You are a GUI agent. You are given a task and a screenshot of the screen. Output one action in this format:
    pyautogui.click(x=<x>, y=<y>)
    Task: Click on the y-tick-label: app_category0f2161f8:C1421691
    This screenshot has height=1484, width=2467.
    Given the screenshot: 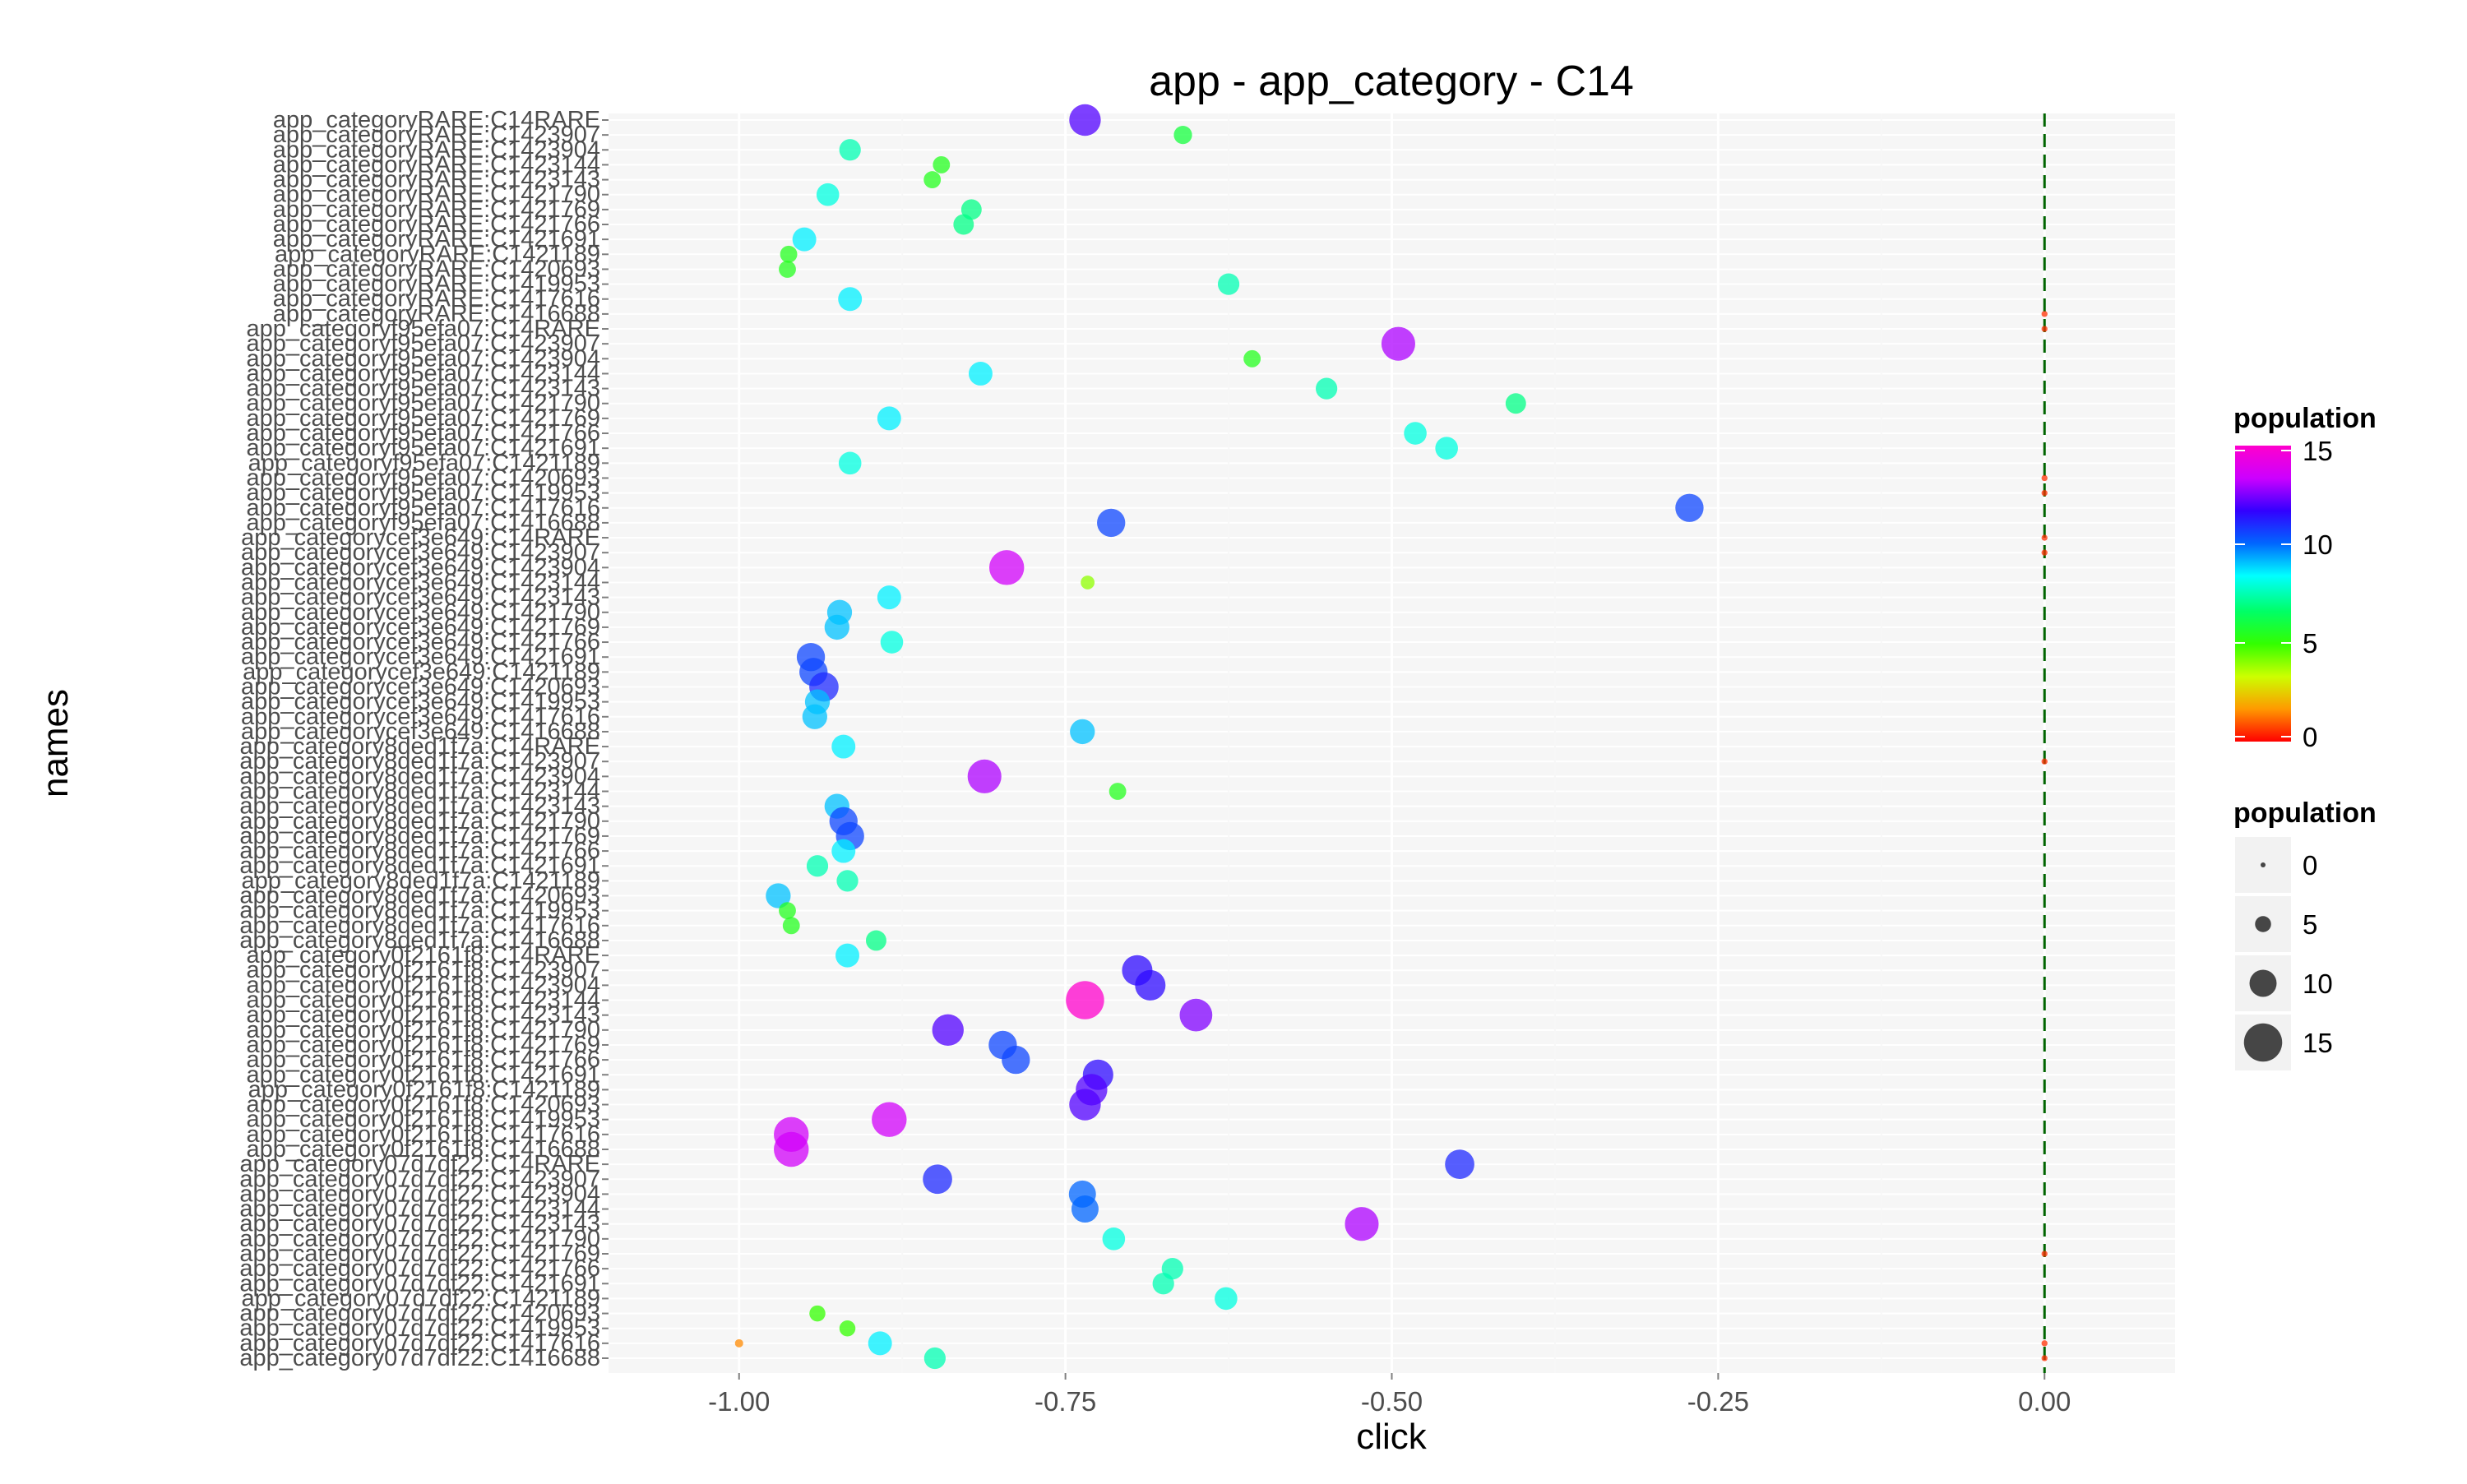 What is the action you would take?
    pyautogui.click(x=423, y=1075)
    